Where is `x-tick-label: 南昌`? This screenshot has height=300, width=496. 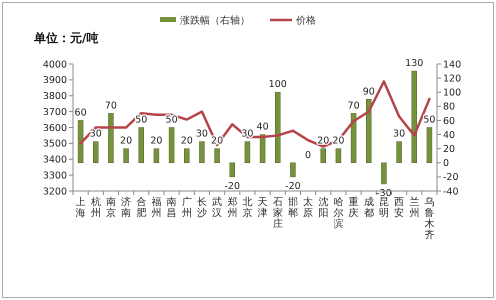 x-tick-label: 南昌 is located at coordinates (171, 207).